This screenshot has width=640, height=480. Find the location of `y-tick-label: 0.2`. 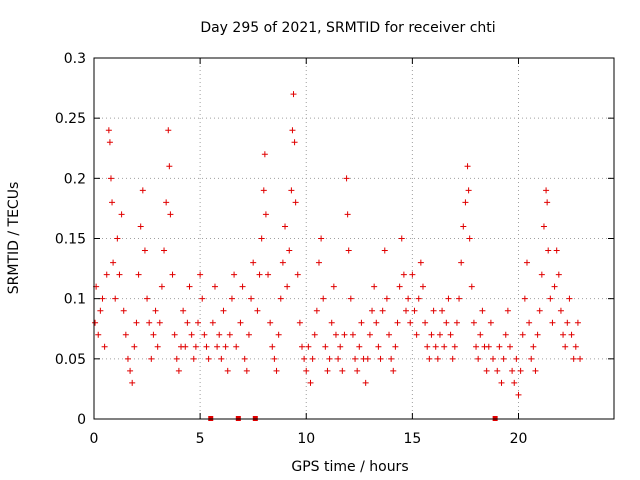

y-tick-label: 0.2 is located at coordinates (75, 179).